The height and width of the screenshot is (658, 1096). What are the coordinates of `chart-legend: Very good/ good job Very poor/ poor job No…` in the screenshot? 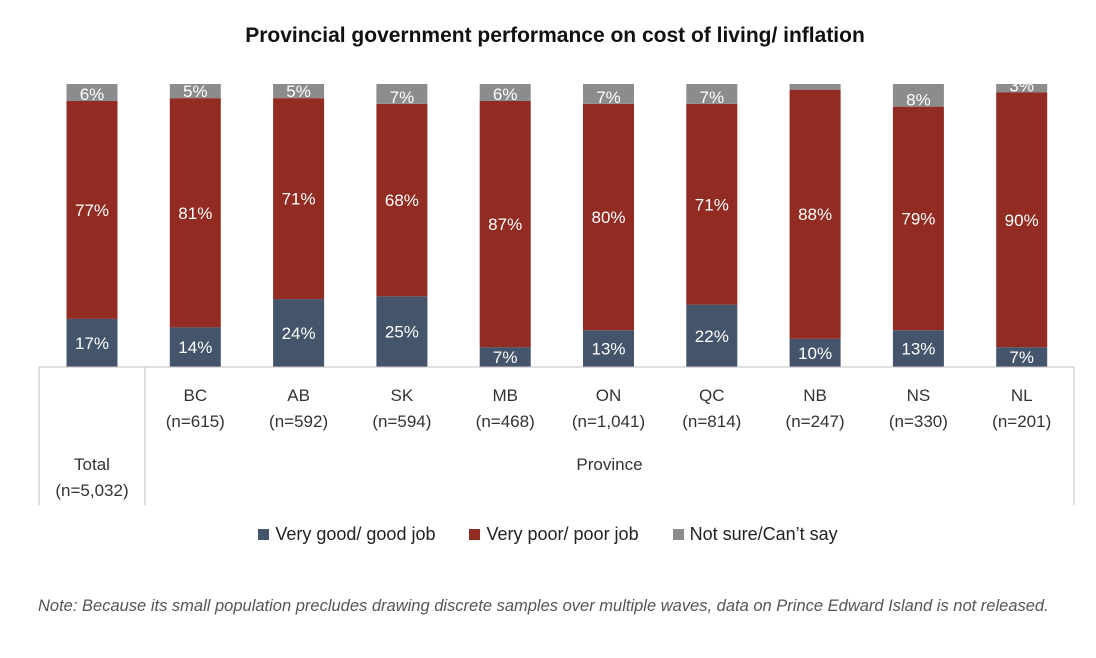 It's located at (548, 534).